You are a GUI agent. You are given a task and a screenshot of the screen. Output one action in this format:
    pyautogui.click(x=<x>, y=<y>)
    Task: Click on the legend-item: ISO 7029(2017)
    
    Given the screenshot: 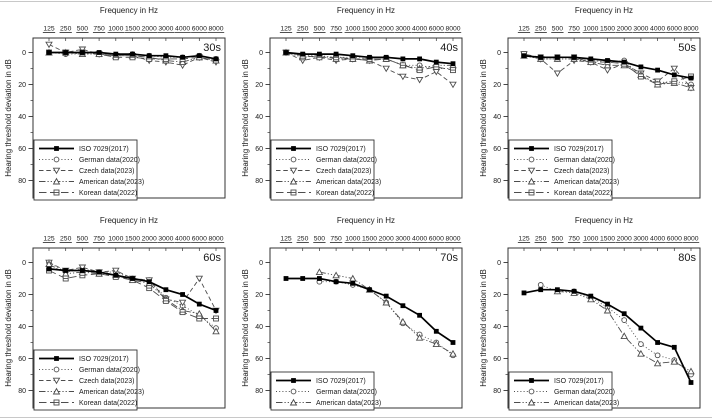 What is the action you would take?
    pyautogui.click(x=321, y=149)
    